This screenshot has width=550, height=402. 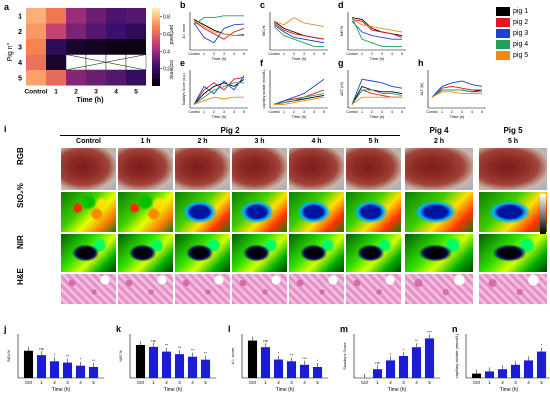 What do you see at coordinates (214, 30) in the screenshot?
I see `line-panel-b: b A.I. score Control 1 2 3 4 5 Time (h)` at bounding box center [214, 30].